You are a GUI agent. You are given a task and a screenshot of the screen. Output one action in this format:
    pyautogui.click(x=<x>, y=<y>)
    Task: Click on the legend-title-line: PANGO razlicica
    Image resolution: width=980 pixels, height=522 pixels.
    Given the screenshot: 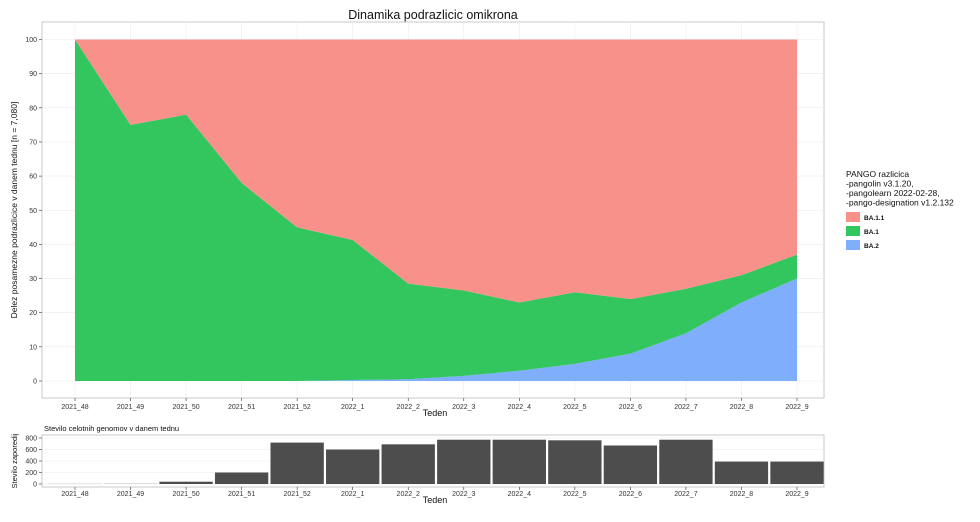 What is the action you would take?
    pyautogui.click(x=877, y=174)
    